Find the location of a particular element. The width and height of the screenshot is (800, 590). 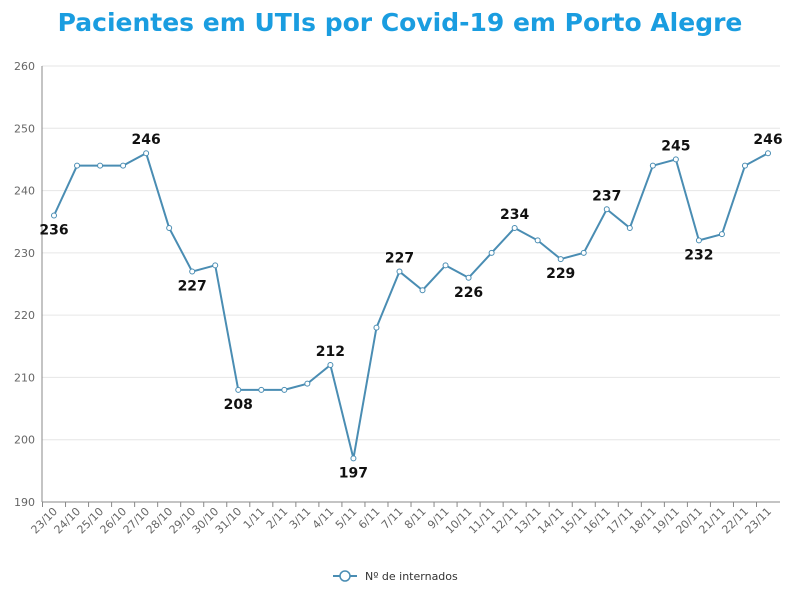

legend-label: Nº de internados is located at coordinates (411, 576).